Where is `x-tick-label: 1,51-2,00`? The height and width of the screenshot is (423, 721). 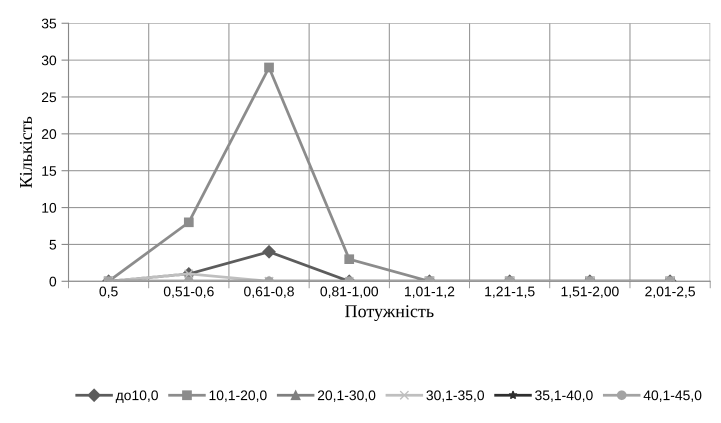
x-tick-label: 1,51-2,00 is located at coordinates (590, 292).